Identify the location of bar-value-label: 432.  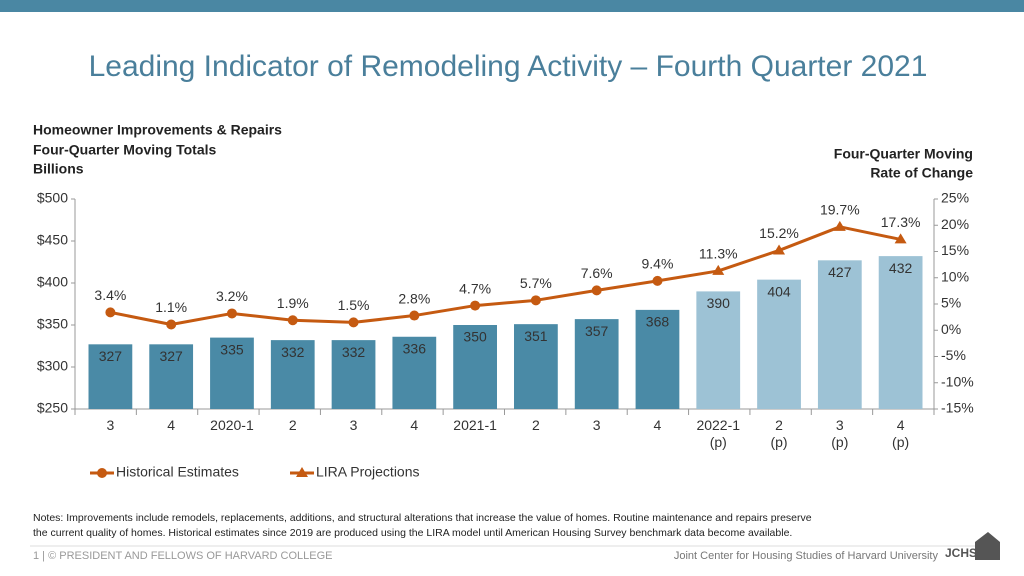
(901, 268).